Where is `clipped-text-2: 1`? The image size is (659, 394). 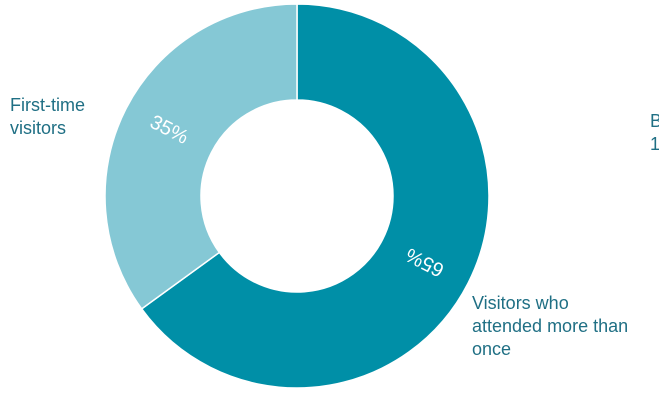 clipped-text-2: 1 is located at coordinates (654, 144).